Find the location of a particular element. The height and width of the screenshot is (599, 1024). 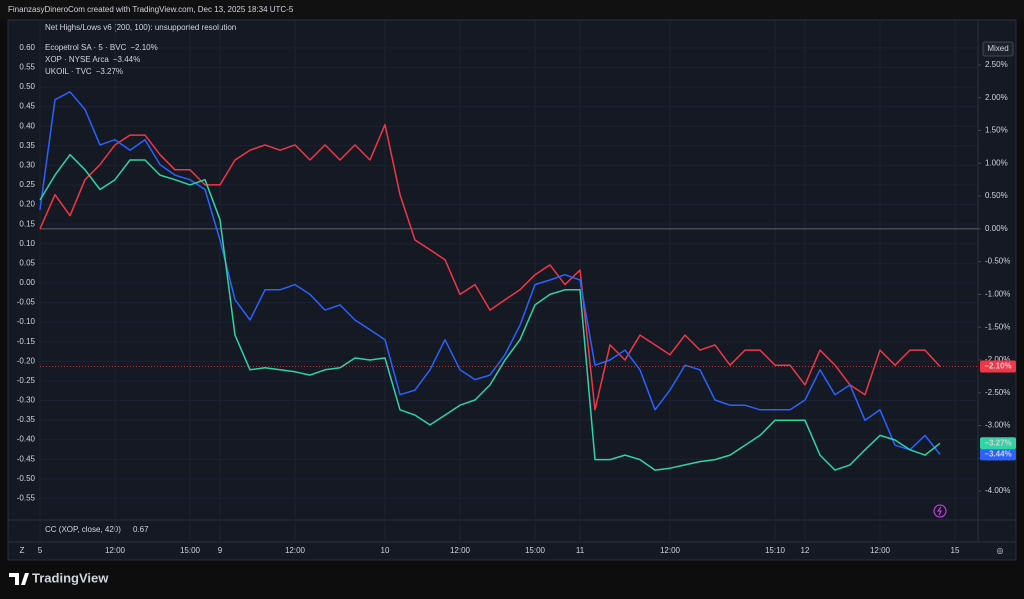

zoom-button: Z is located at coordinates (22, 550).